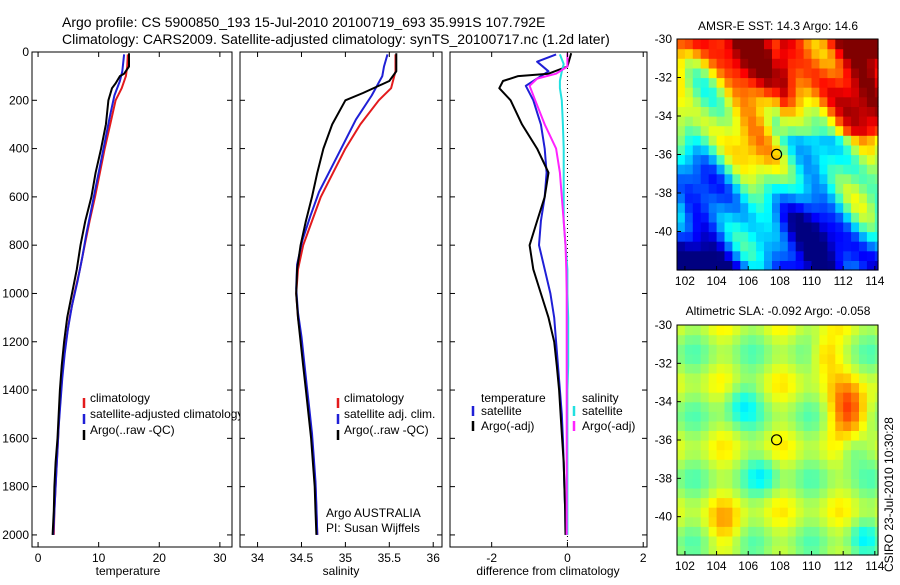  I want to click on sst-map-xtick-label: 112, so click(843, 281).